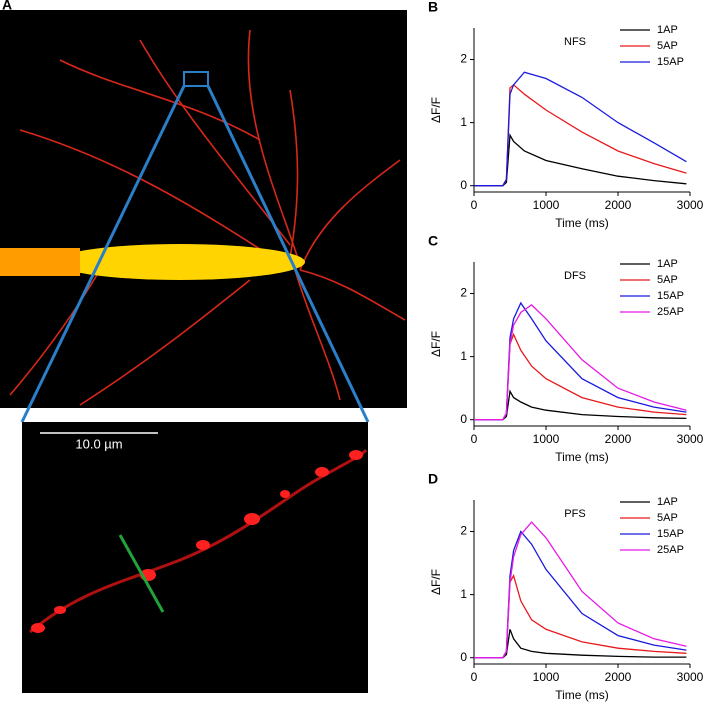  What do you see at coordinates (575, 42) in the screenshot?
I see `annotation: NFS` at bounding box center [575, 42].